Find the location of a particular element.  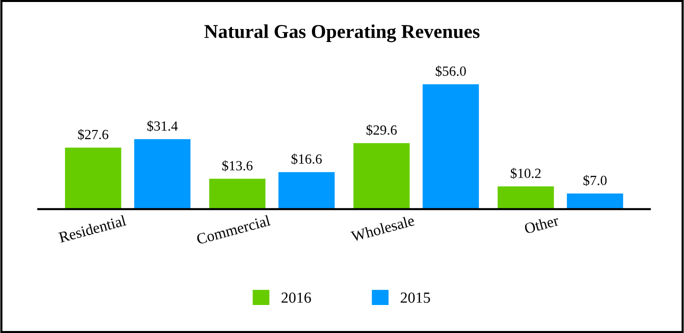

data-label: $27.6 is located at coordinates (93, 134).